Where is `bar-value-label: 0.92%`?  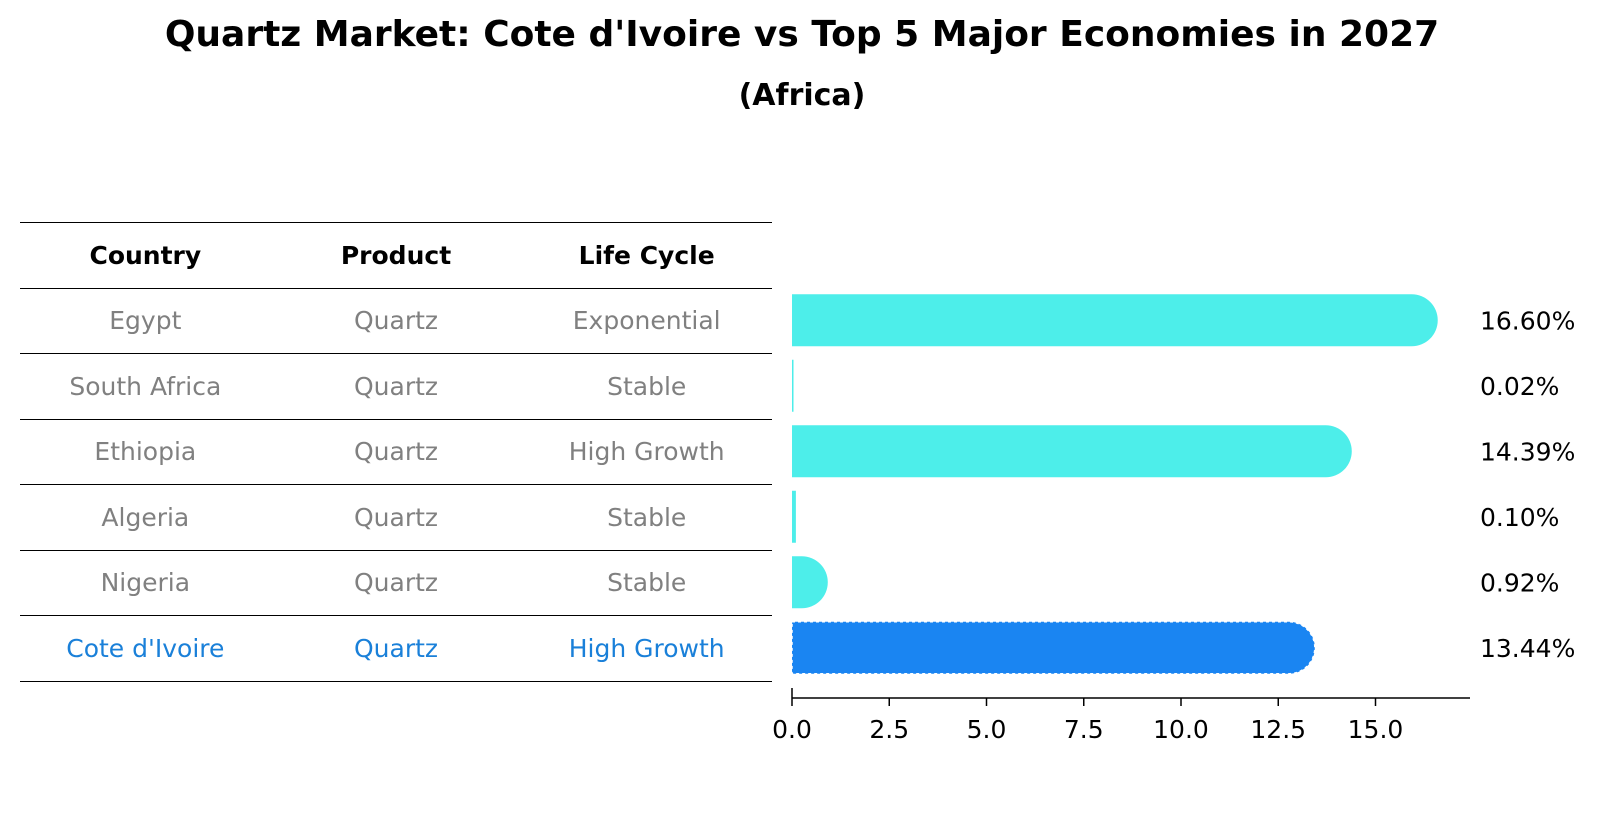 bar-value-label: 0.92% is located at coordinates (1519, 582).